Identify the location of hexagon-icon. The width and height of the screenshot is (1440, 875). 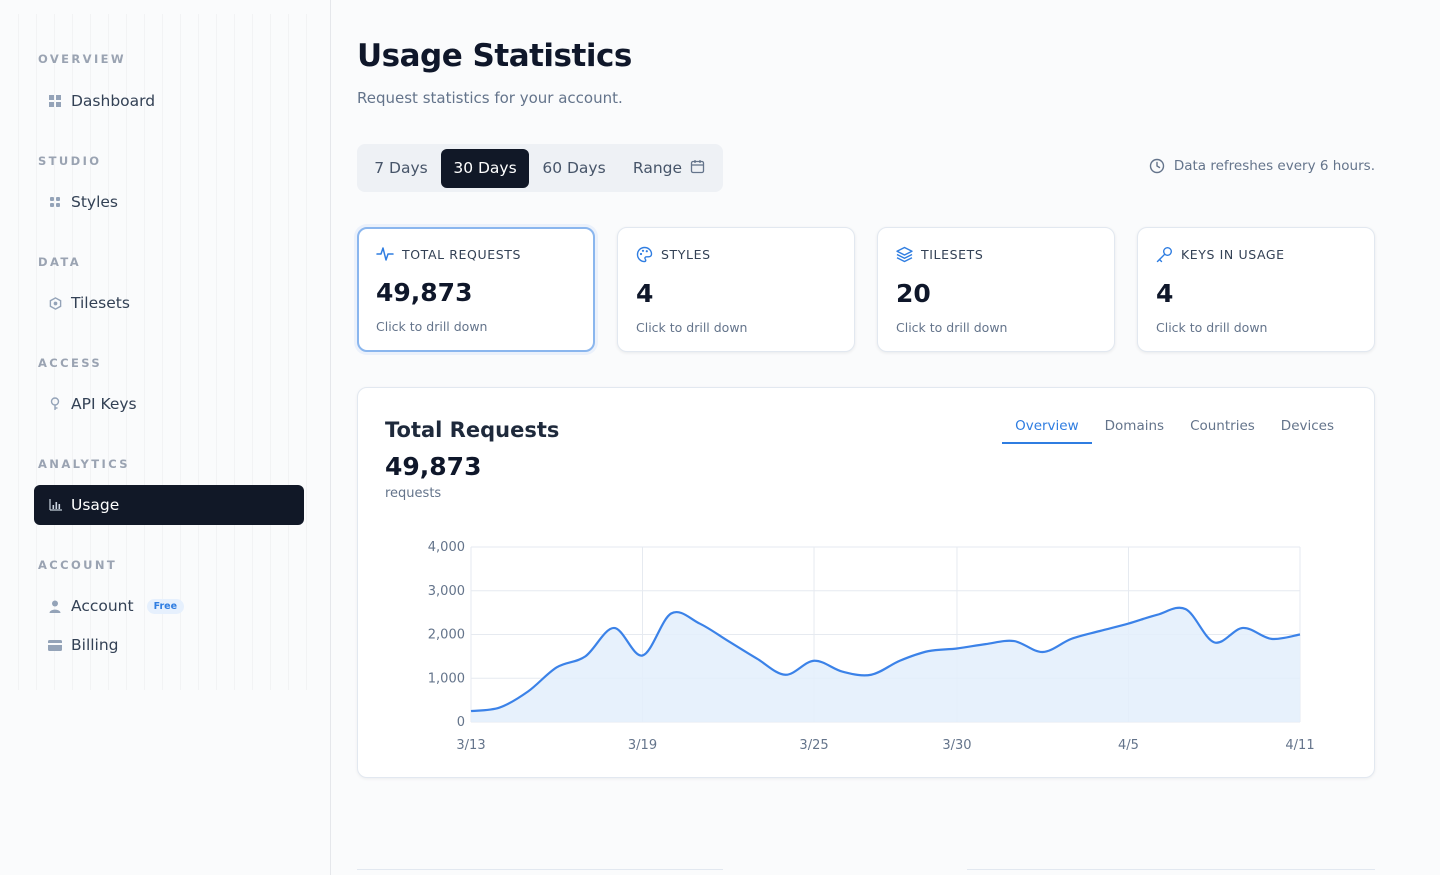
(55, 303).